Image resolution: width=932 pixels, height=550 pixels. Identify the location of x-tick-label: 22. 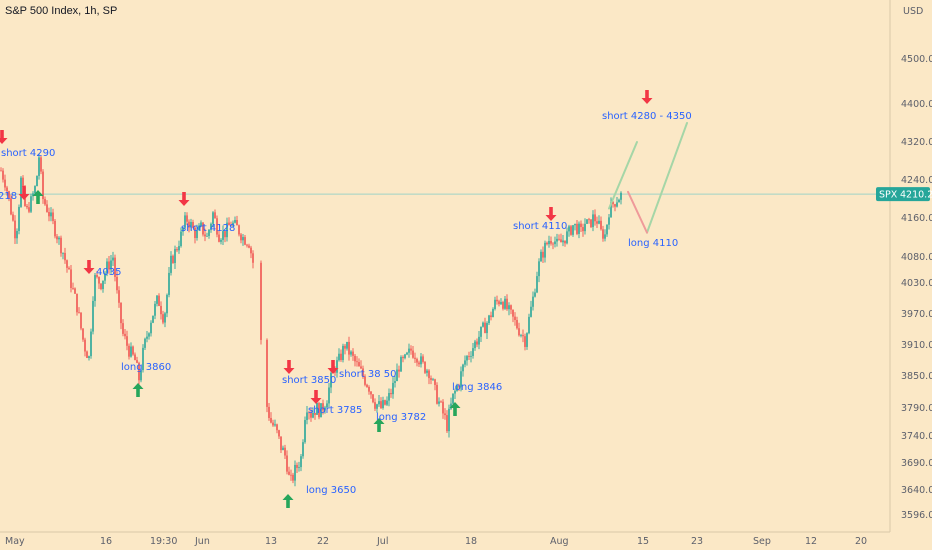
(323, 541).